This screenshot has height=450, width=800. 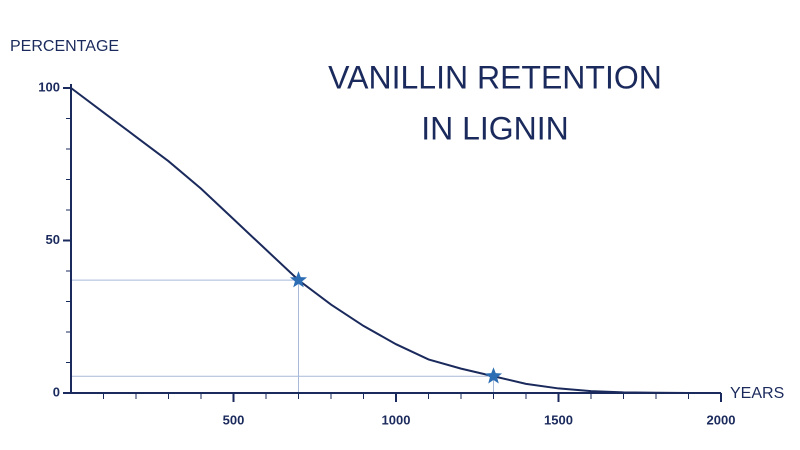 I want to click on chart-title: IN LIGNIN, so click(x=495, y=128).